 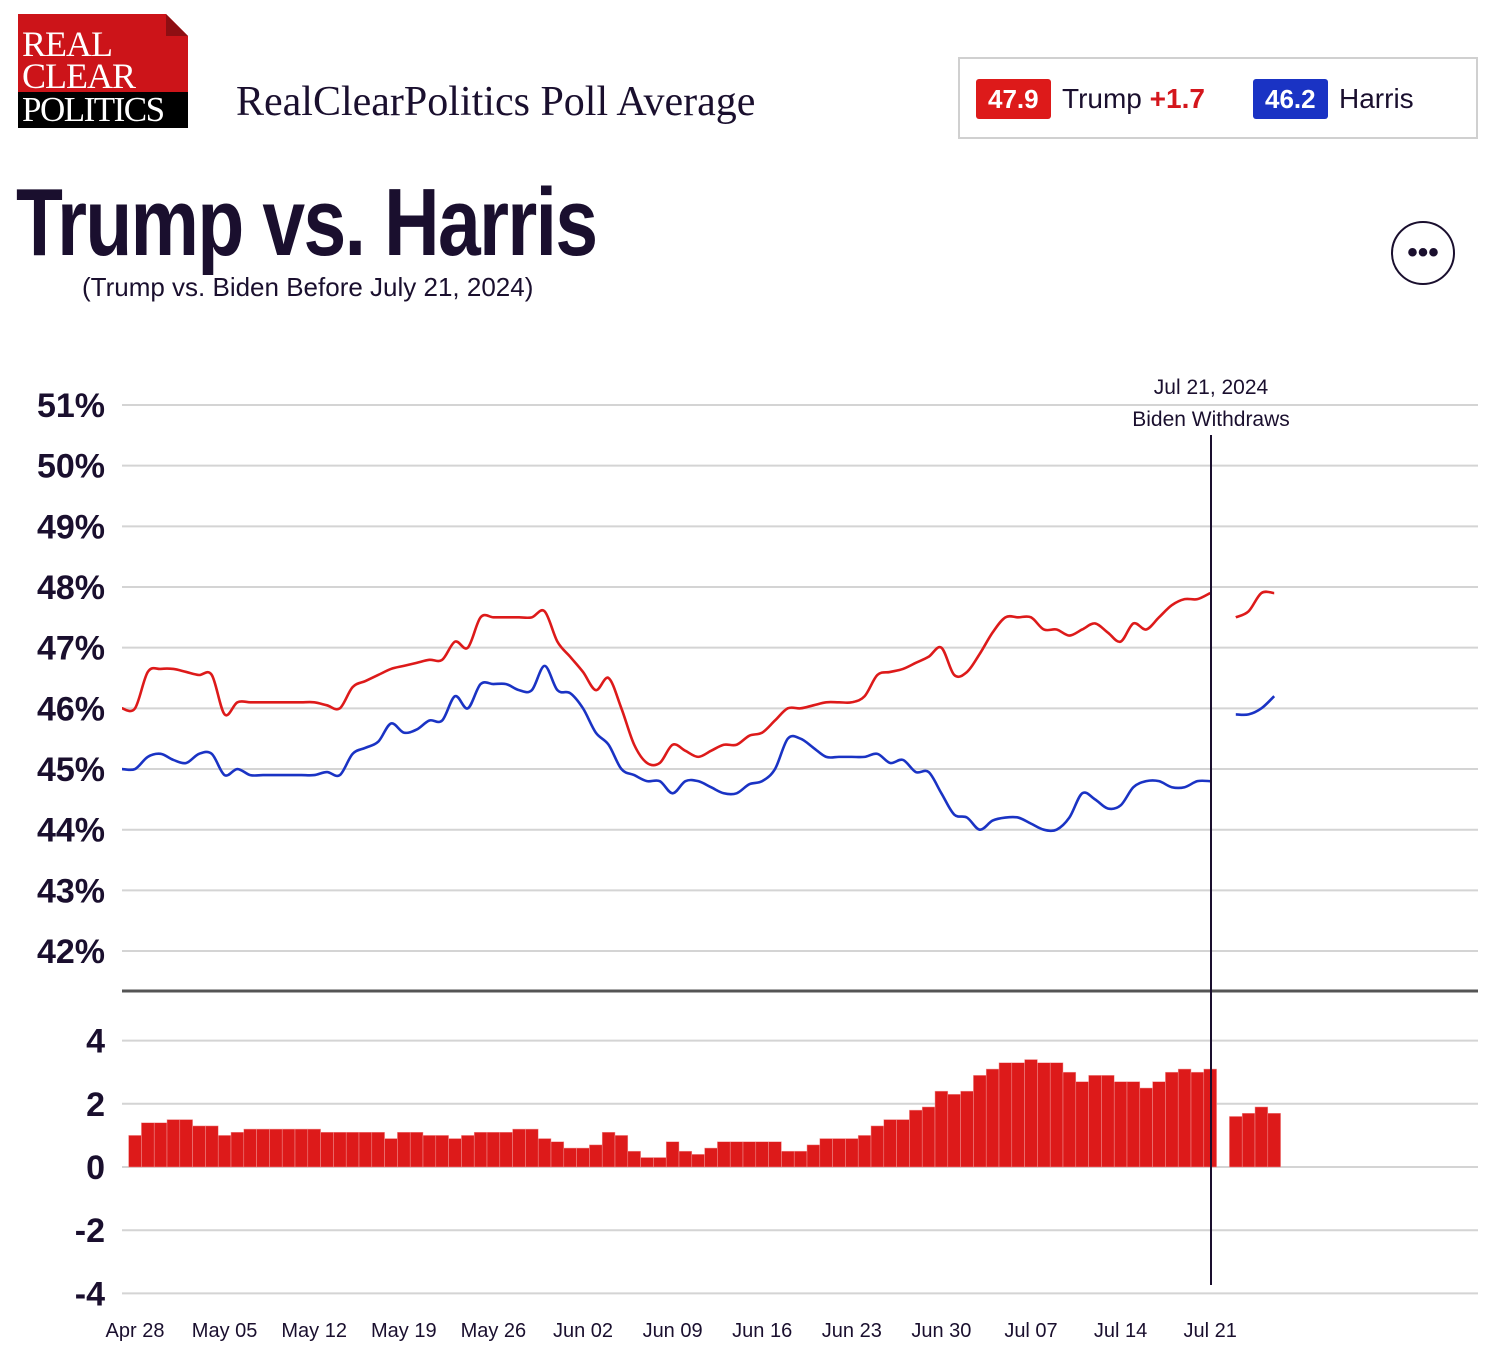 What do you see at coordinates (71, 831) in the screenshot?
I see `y-tick-label: 44%` at bounding box center [71, 831].